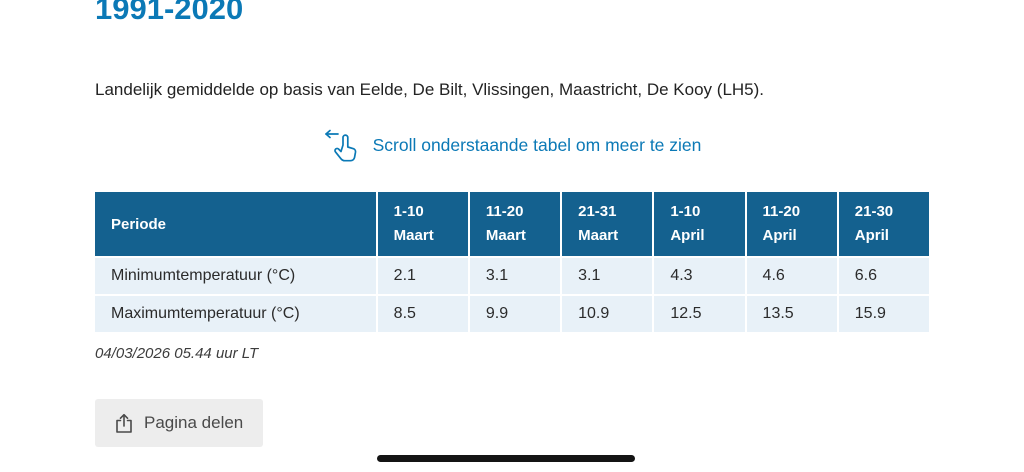 This screenshot has height=472, width=1024. I want to click on cell-value: 13.5, so click(791, 314).